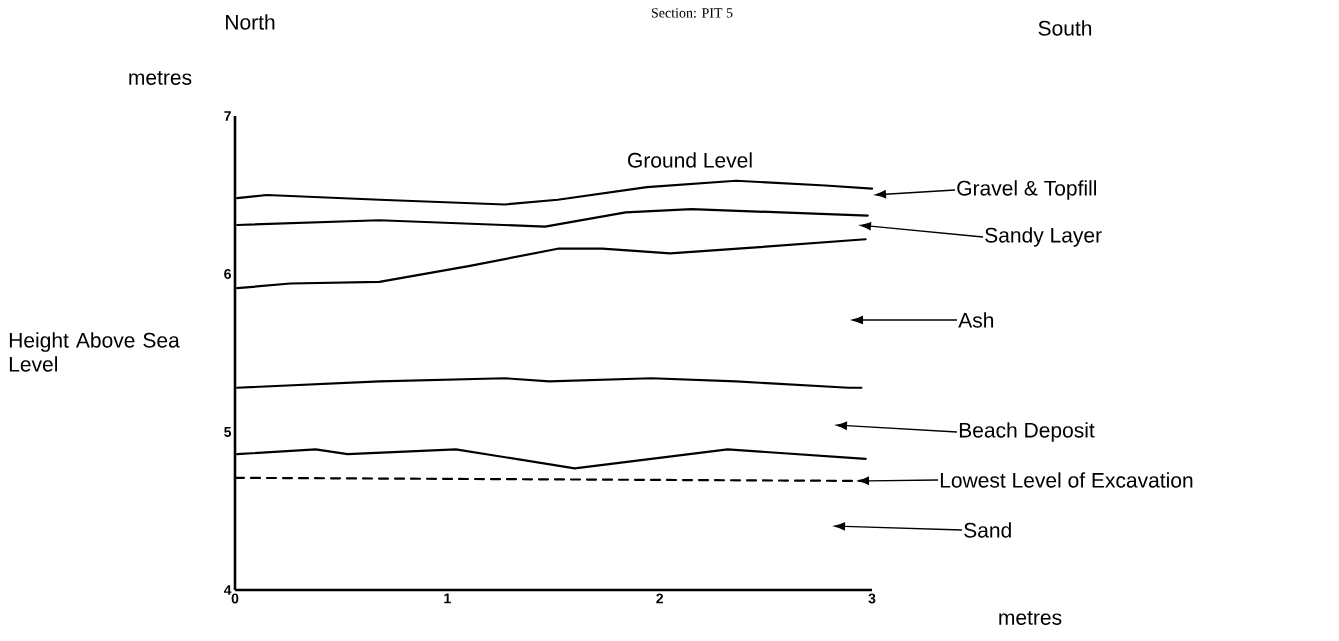 Image resolution: width=1339 pixels, height=641 pixels. What do you see at coordinates (690, 160) in the screenshot?
I see `annotation: Ground Level` at bounding box center [690, 160].